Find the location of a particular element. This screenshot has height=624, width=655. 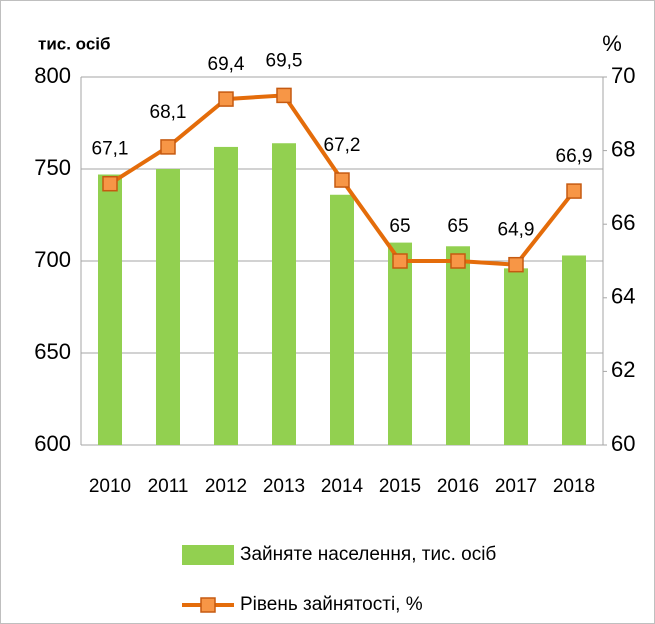

data-label: 66,9 is located at coordinates (574, 156).